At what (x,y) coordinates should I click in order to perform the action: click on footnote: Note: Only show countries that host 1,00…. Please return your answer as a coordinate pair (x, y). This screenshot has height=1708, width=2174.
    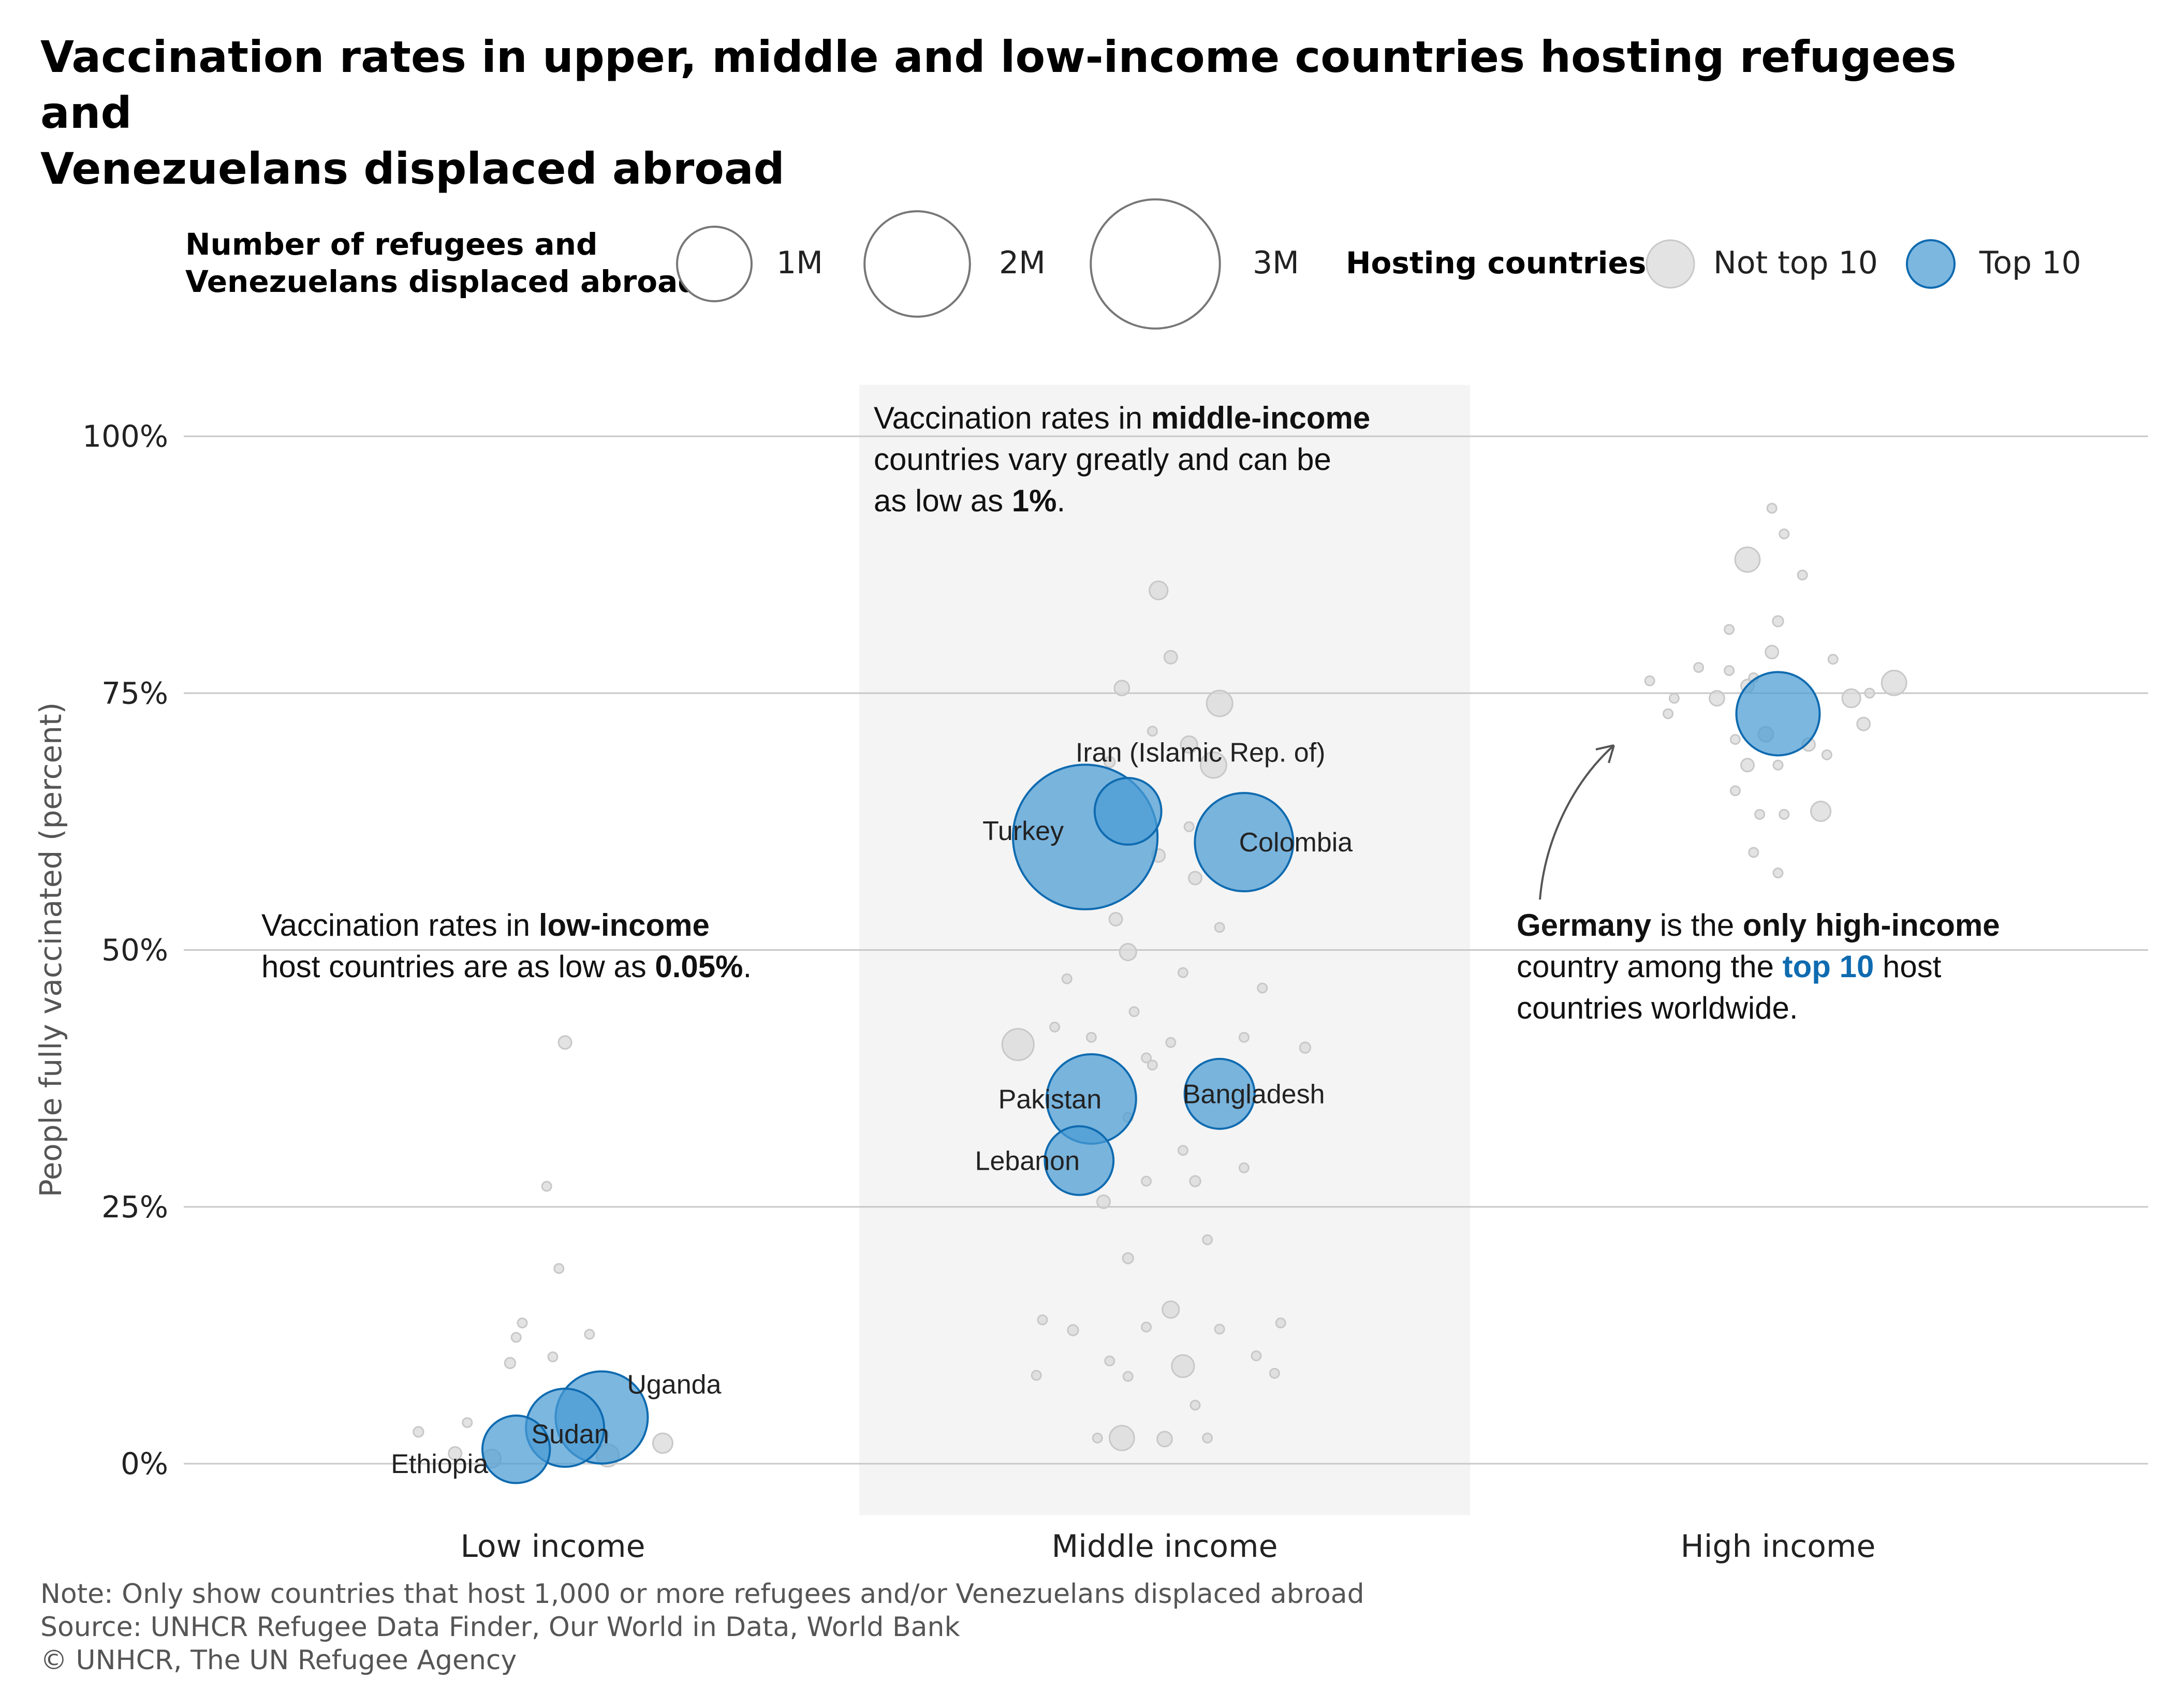
    Looking at the image, I should click on (702, 1627).